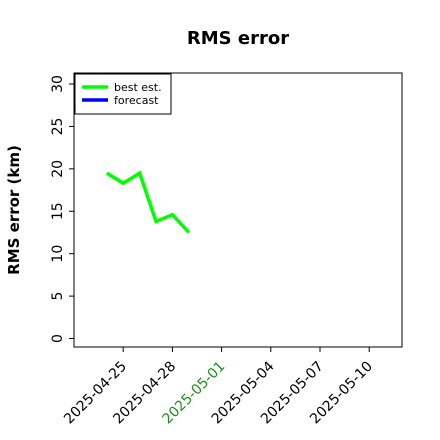 This screenshot has width=440, height=440. Describe the element at coordinates (58, 84) in the screenshot. I see `y-tick-label: 30` at that location.